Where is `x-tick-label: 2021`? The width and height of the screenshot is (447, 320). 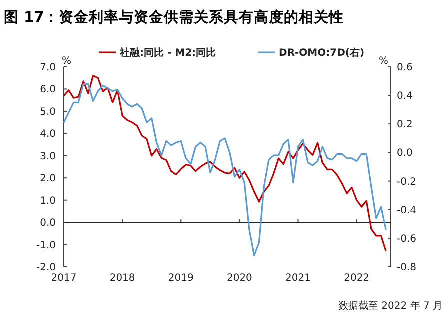
x-tick-label: 2021 is located at coordinates (298, 278).